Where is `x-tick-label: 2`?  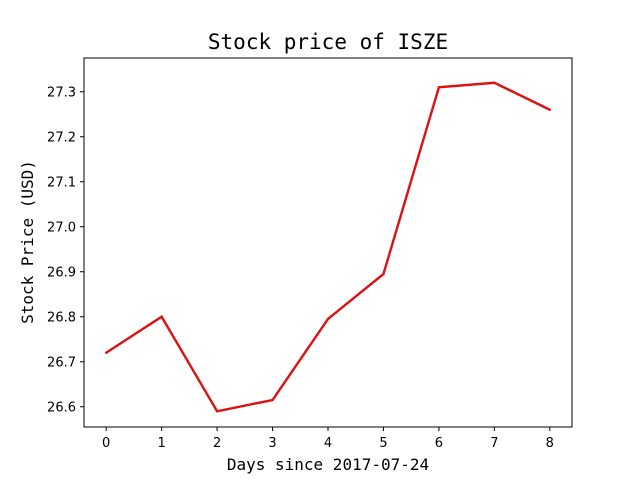
x-tick-label: 2 is located at coordinates (217, 443).